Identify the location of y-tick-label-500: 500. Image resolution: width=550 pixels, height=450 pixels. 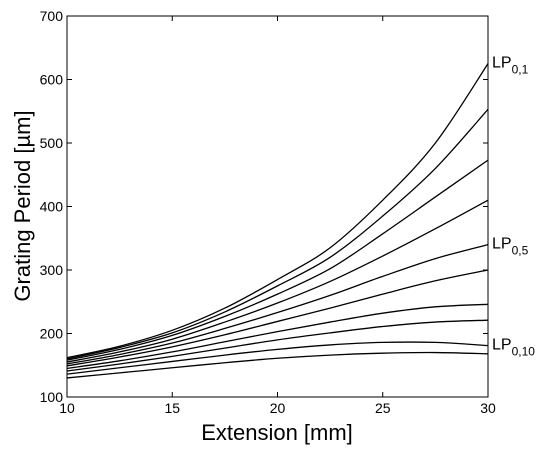
(52, 143).